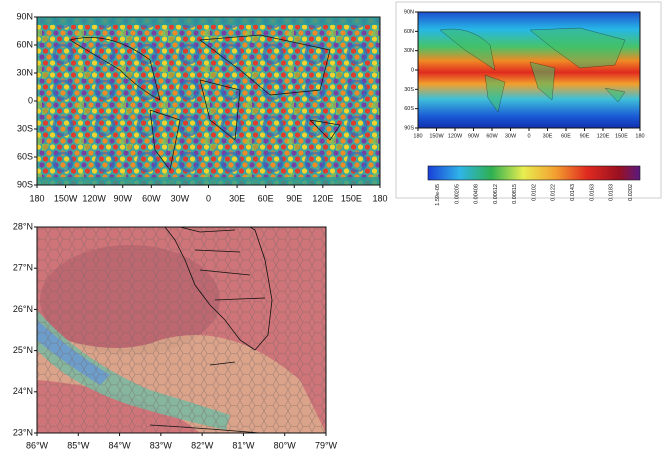 This screenshot has height=454, width=669. What do you see at coordinates (23, 268) in the screenshot?
I see `lat-label: 27°N` at bounding box center [23, 268].